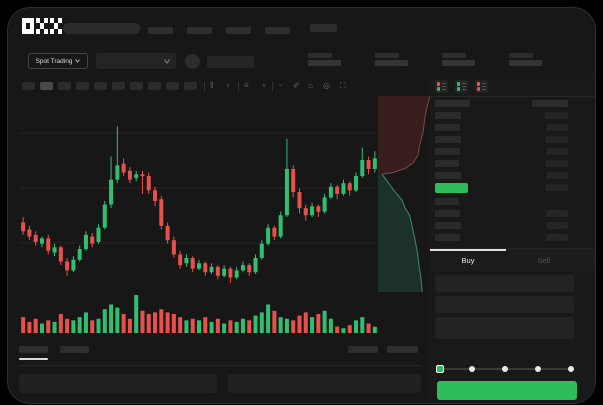  Describe the element at coordinates (136, 61) in the screenshot. I see `pair-selector` at that location.